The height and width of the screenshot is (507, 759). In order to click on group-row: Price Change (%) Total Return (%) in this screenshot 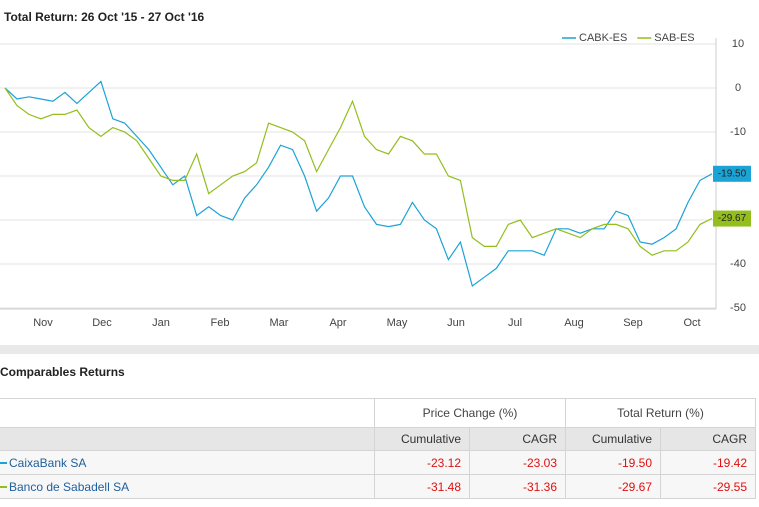, I will do `click(378, 413)`.